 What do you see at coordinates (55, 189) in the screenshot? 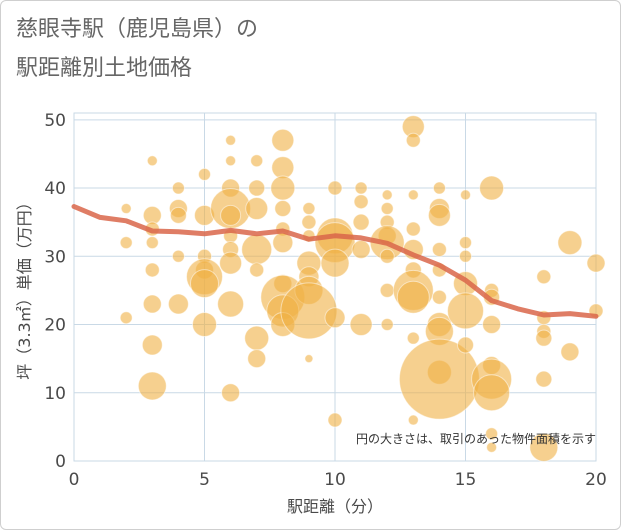
I see `y-tick-label: 40` at bounding box center [55, 189].